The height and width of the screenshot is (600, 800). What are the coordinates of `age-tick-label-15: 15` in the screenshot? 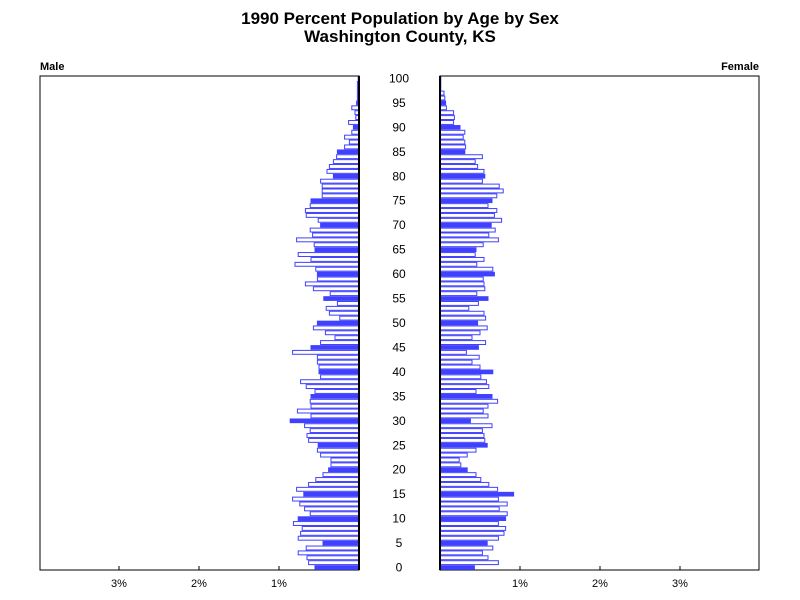 It's located at (399, 494).